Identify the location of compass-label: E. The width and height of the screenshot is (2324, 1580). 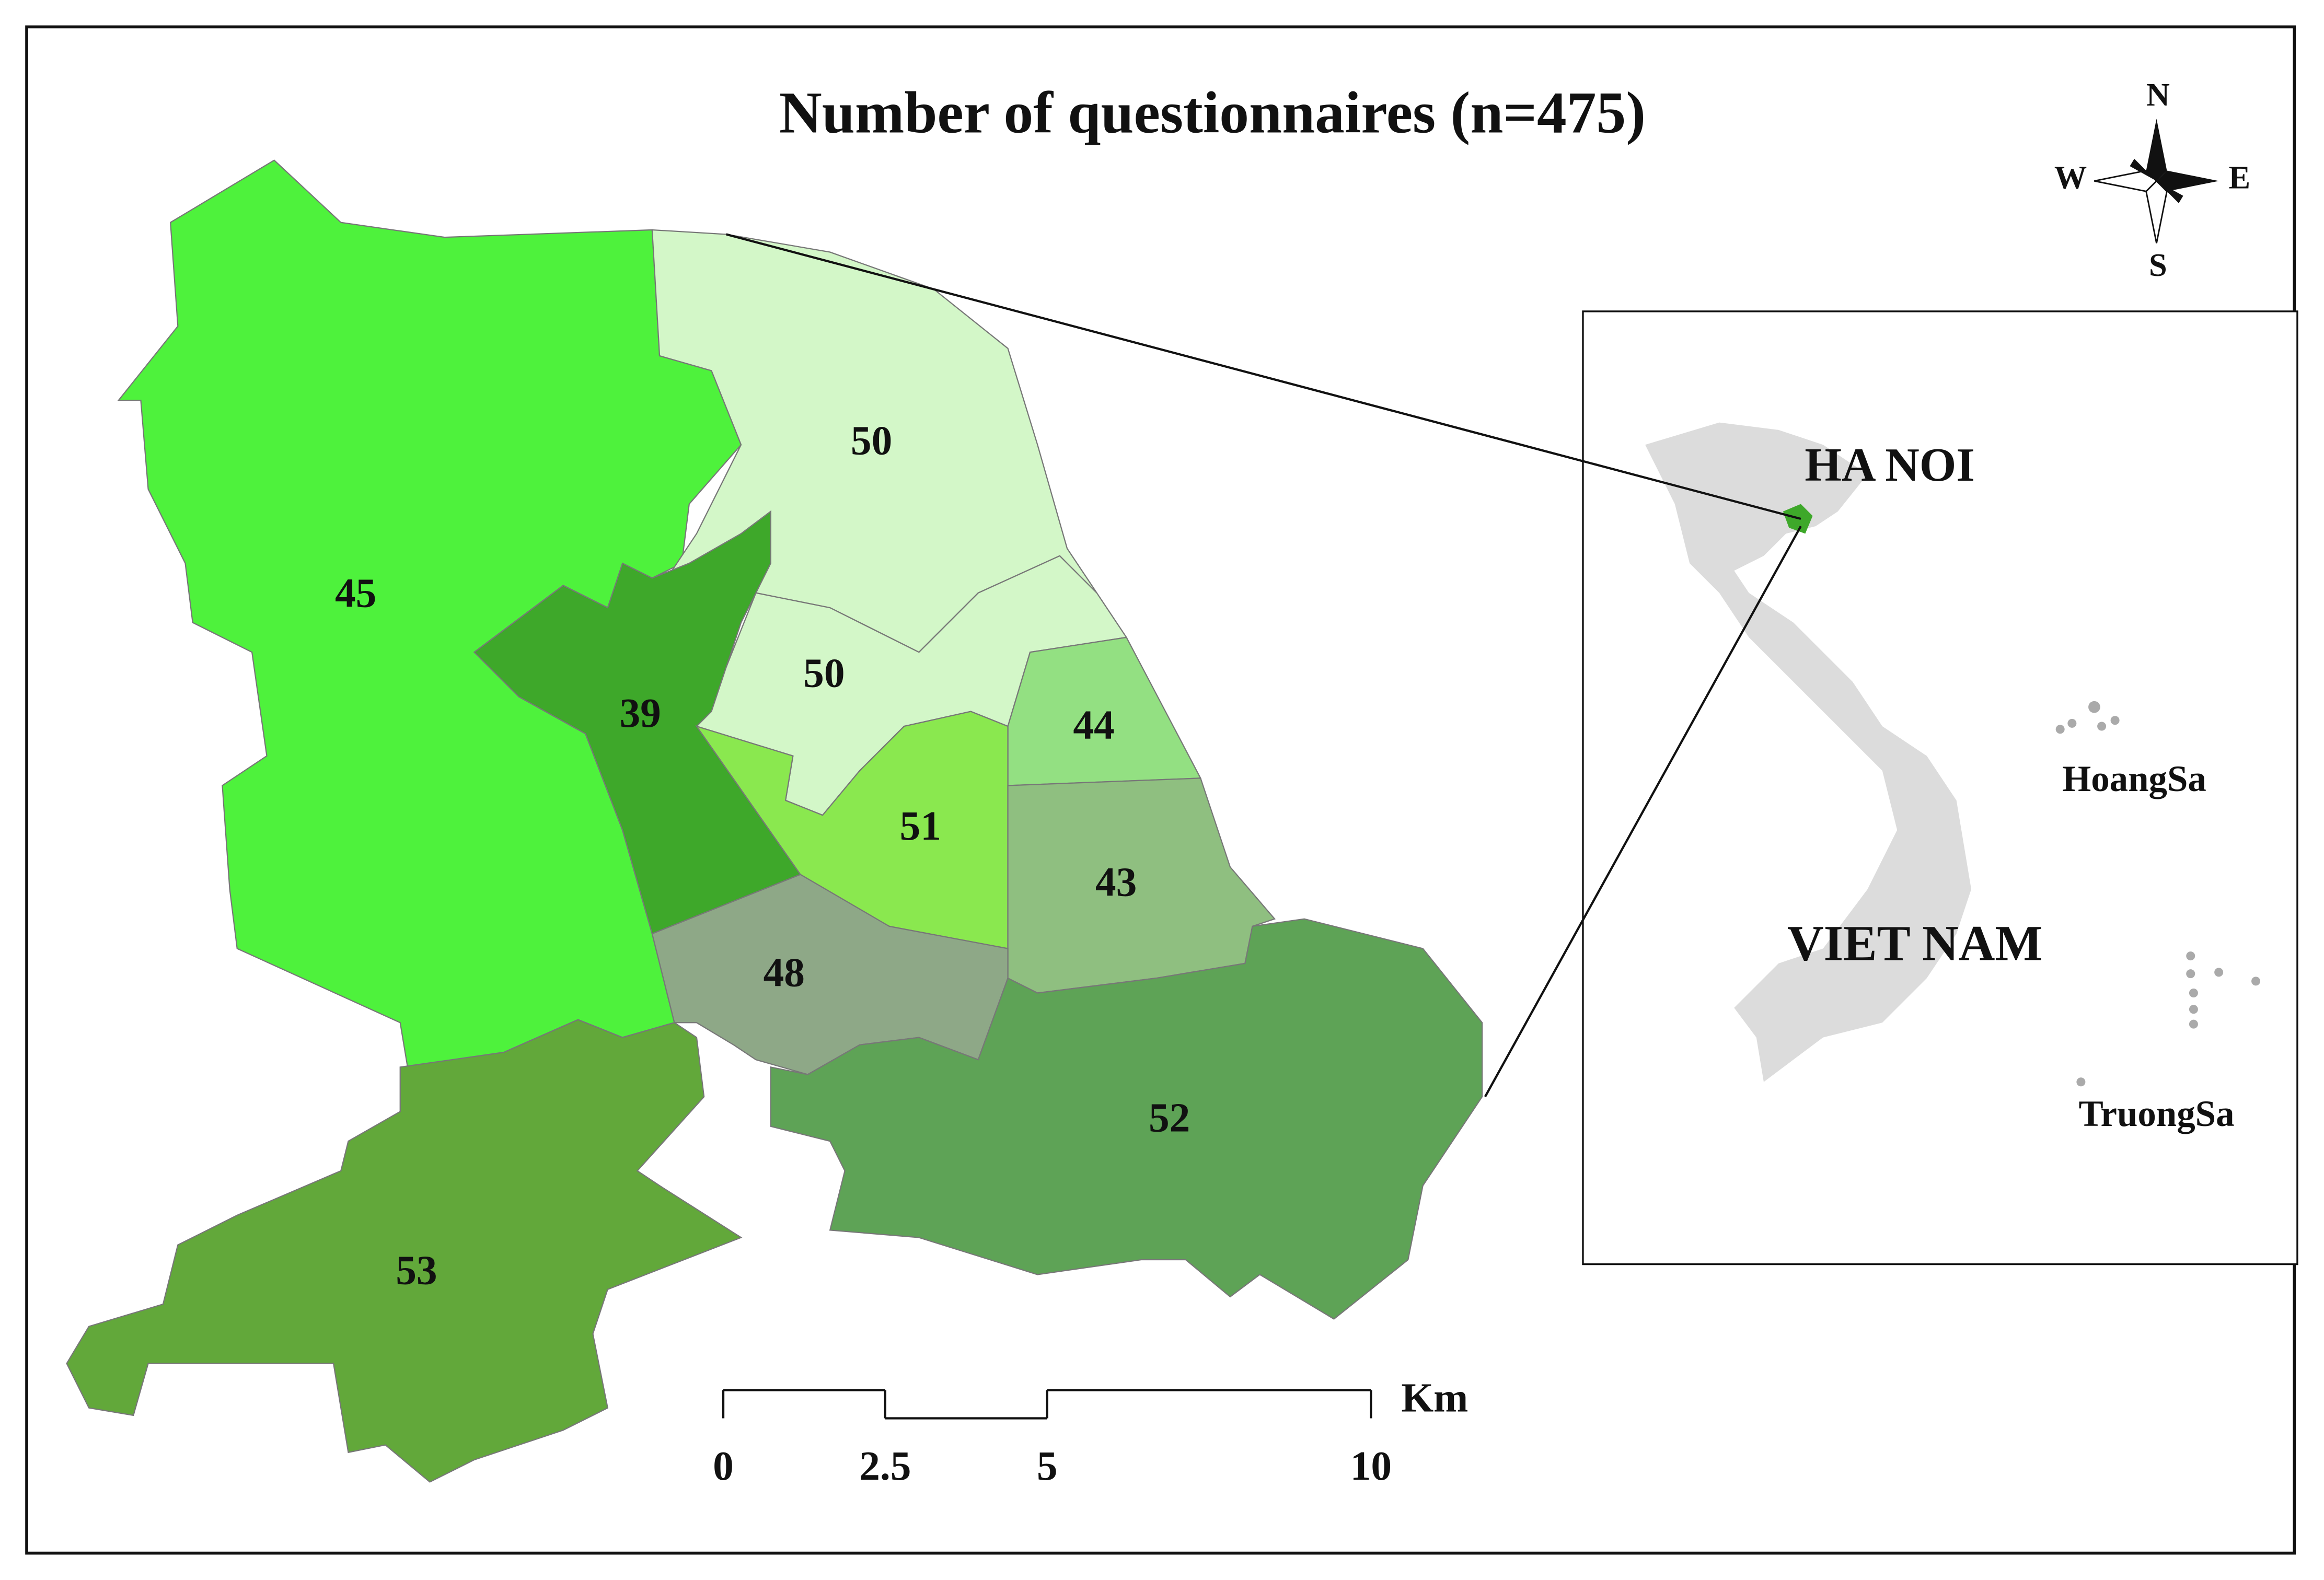
(2240, 178).